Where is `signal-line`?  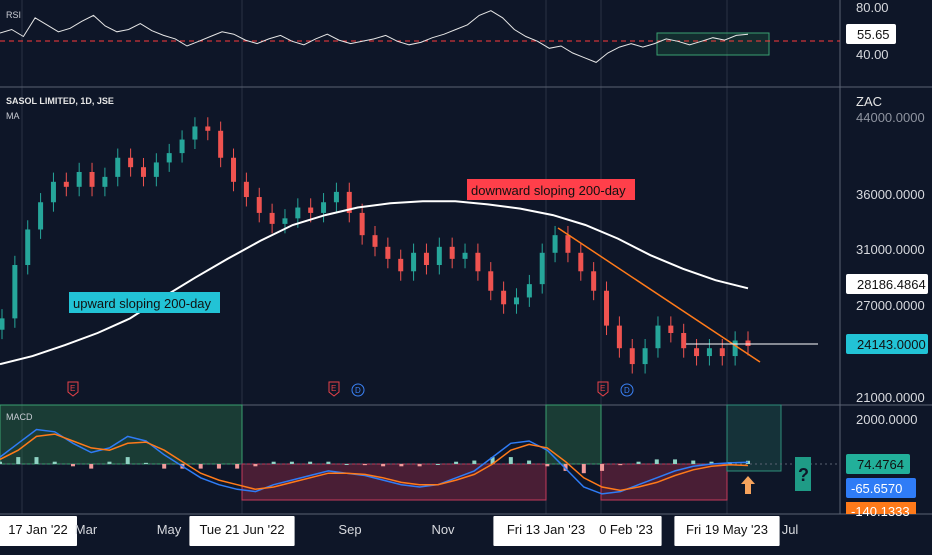 signal-line is located at coordinates (374, 462).